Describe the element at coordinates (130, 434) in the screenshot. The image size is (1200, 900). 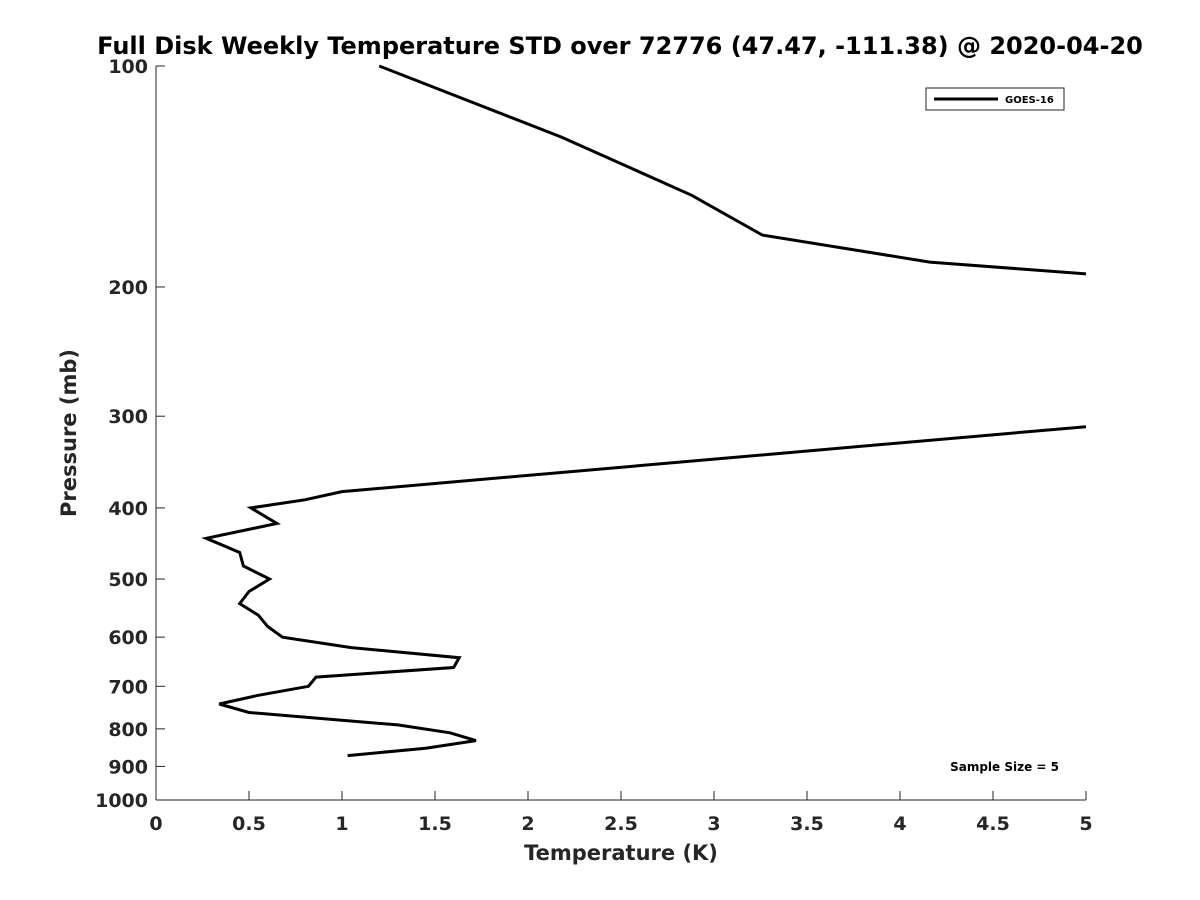
I see `y-axis-ticks: 100 200 300 400 500 600 700 800 900 1000` at that location.